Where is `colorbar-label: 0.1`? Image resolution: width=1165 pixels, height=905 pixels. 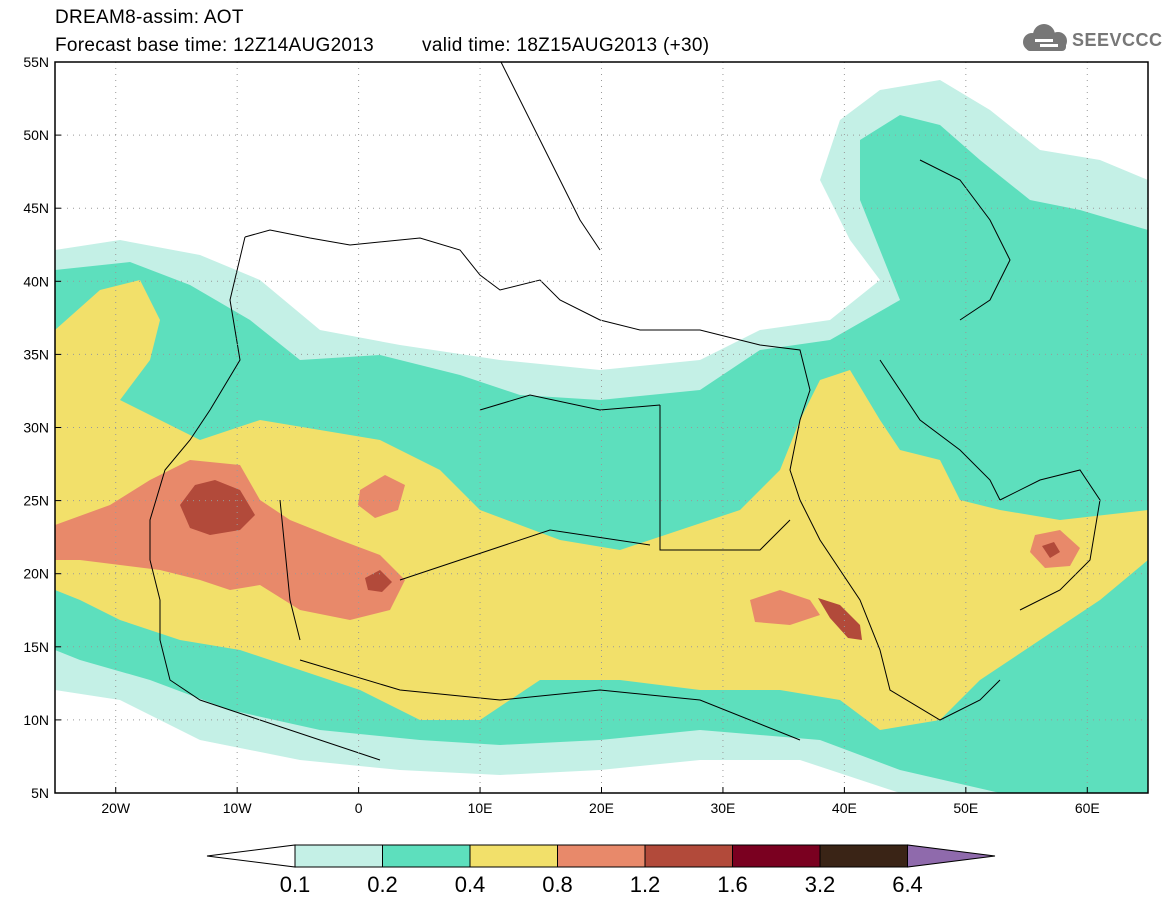 colorbar-label: 0.1 is located at coordinates (295, 884).